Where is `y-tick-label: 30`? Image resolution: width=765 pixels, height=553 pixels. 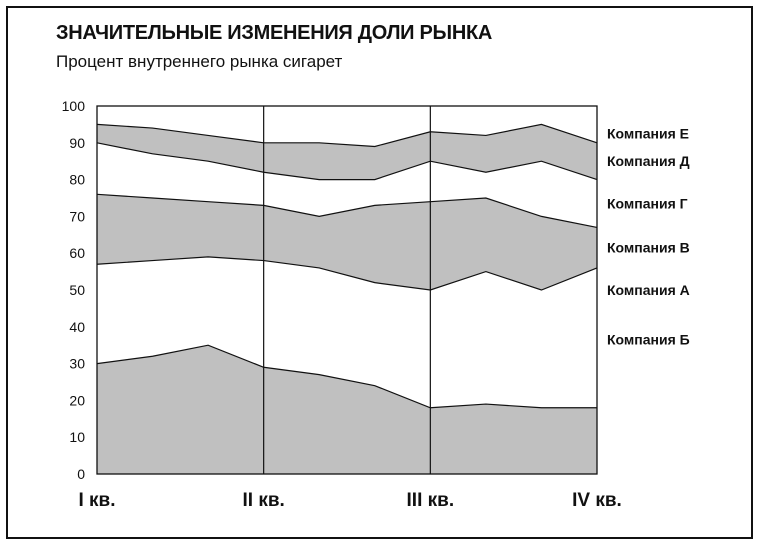 y-tick-label: 30 is located at coordinates (77, 364).